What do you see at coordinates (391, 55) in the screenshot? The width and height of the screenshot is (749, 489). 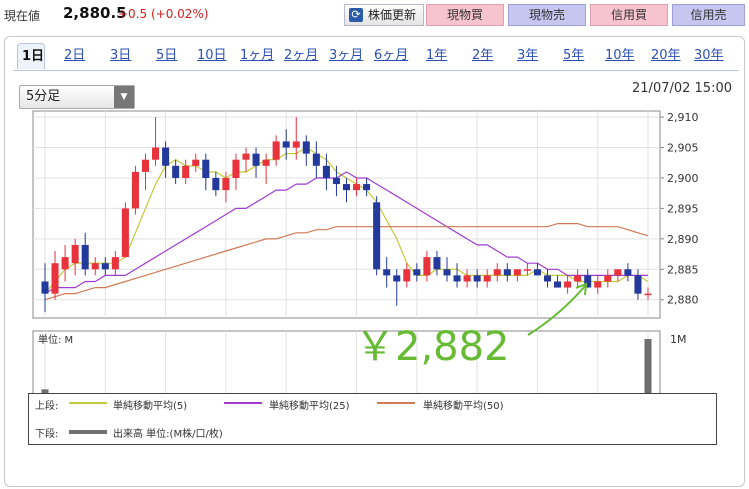 I see `tab-6month: 6ヶ月` at bounding box center [391, 55].